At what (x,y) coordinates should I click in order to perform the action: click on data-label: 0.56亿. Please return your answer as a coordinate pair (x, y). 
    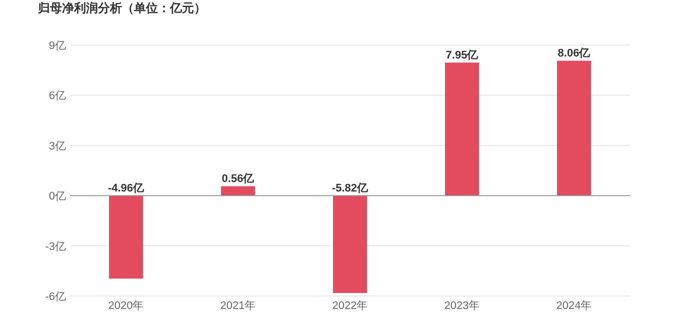
    Looking at the image, I should click on (239, 179).